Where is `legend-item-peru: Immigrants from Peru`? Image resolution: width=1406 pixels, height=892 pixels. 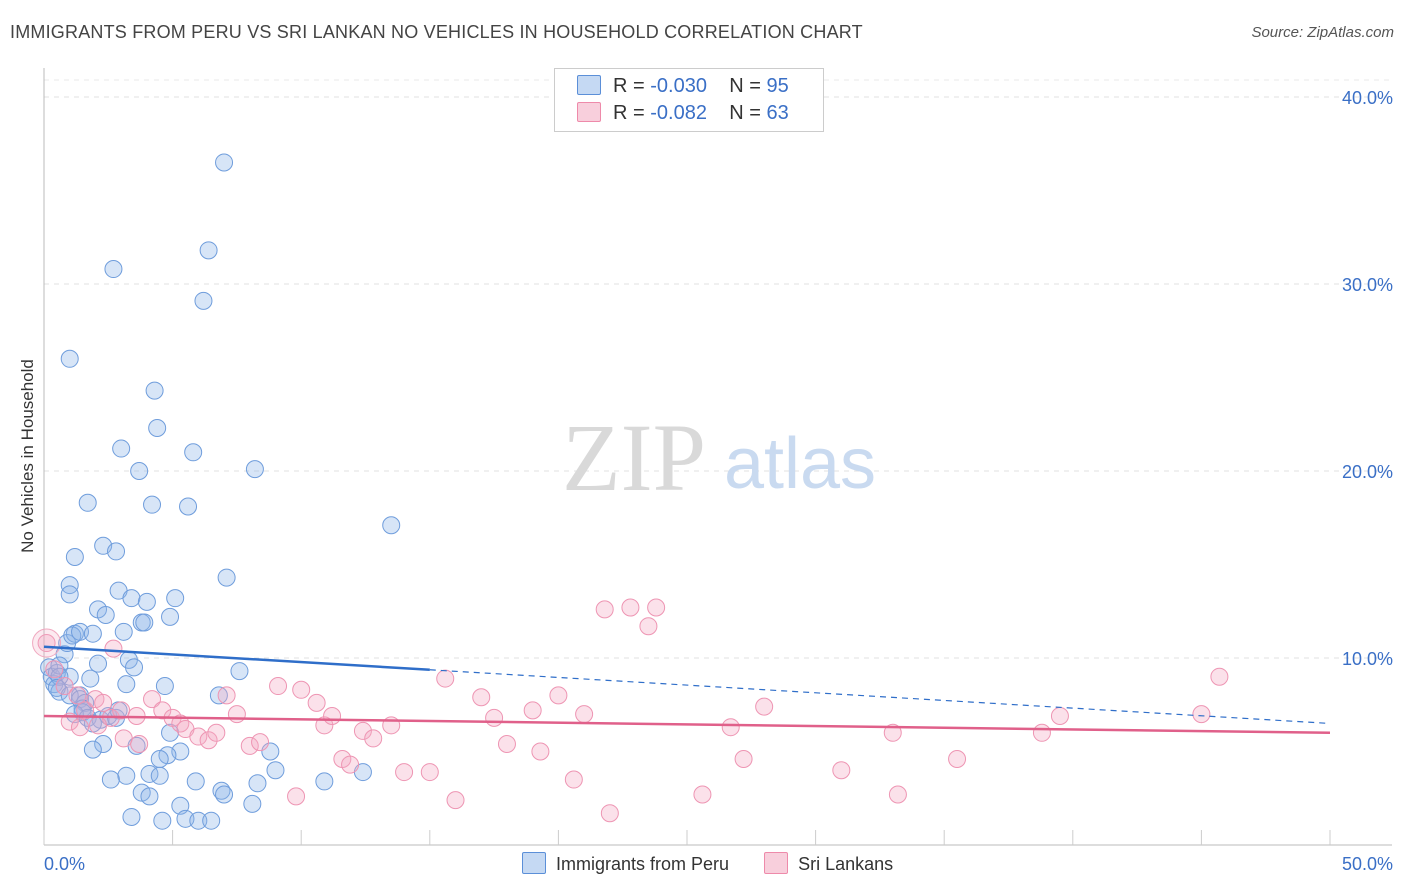
legend-item-peru: Immigrants from Peru is located at coordinates (625, 863).